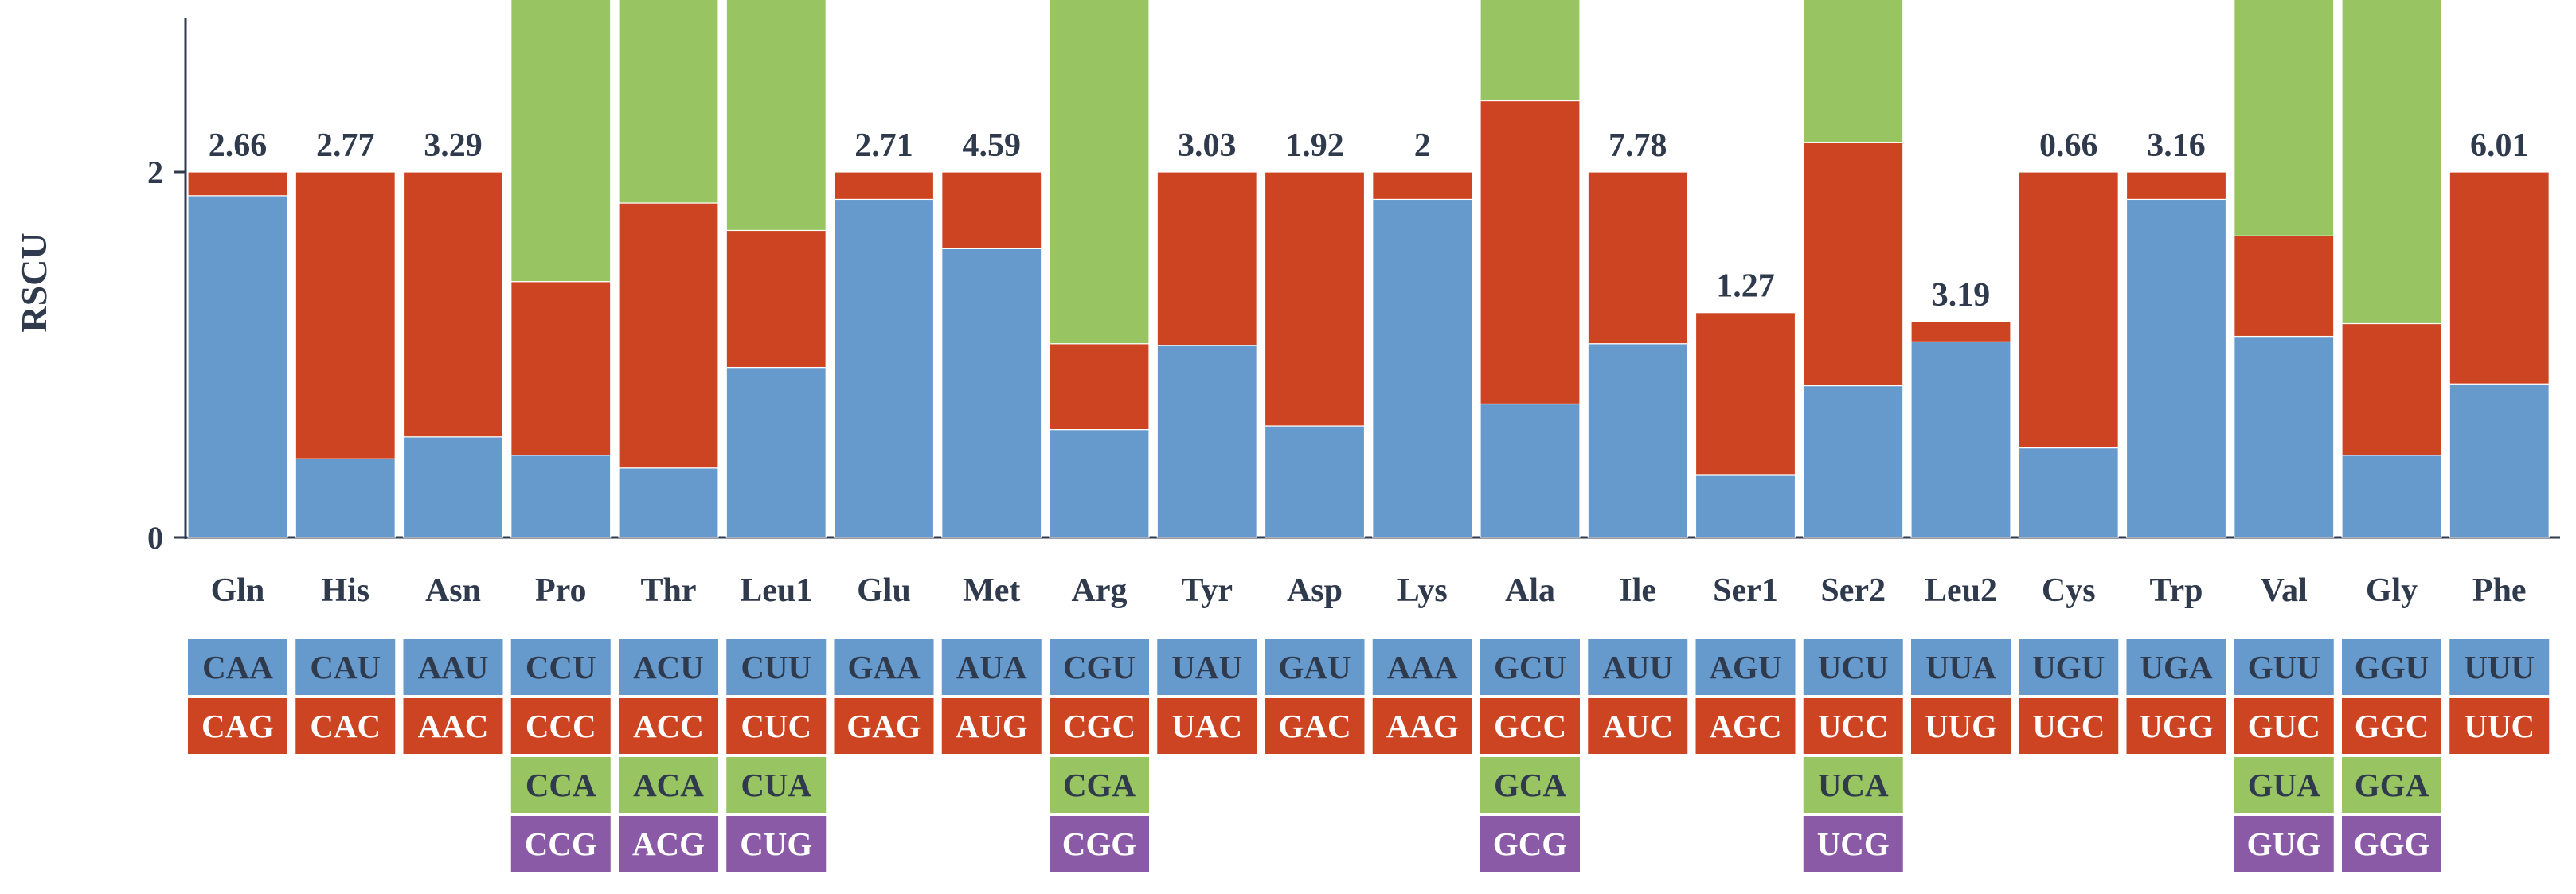 The image size is (2576, 894). What do you see at coordinates (1637, 258) in the screenshot?
I see `bar-segment-auc` at bounding box center [1637, 258].